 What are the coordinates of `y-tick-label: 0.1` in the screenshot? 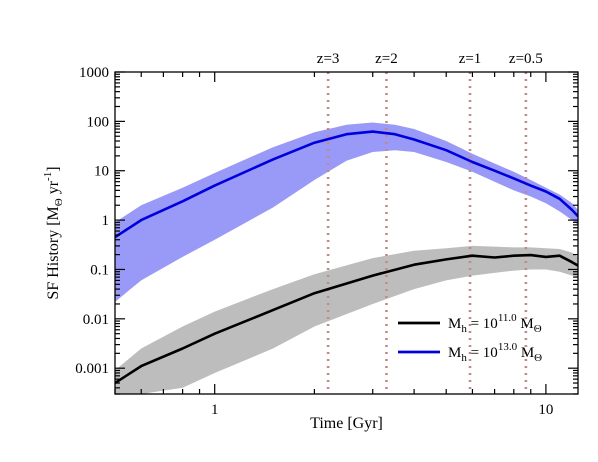 It's located at (99, 270).